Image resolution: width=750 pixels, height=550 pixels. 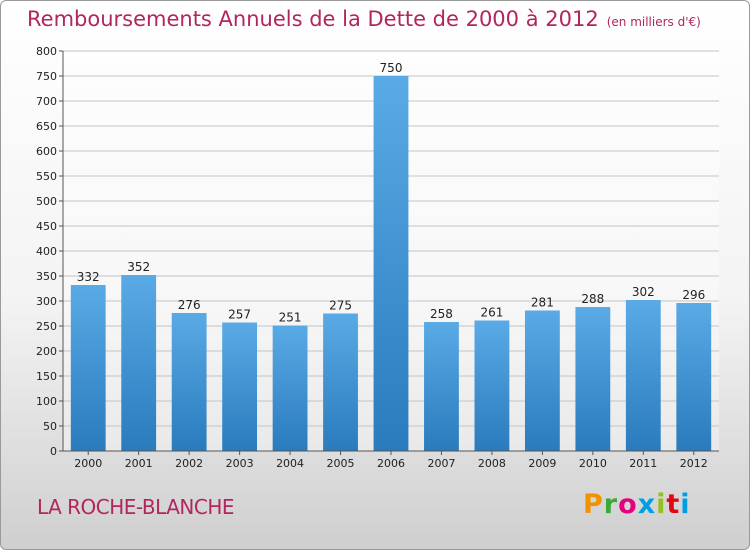 What do you see at coordinates (136, 507) in the screenshot?
I see `commune-name: LA ROCHE-BLANCHE` at bounding box center [136, 507].